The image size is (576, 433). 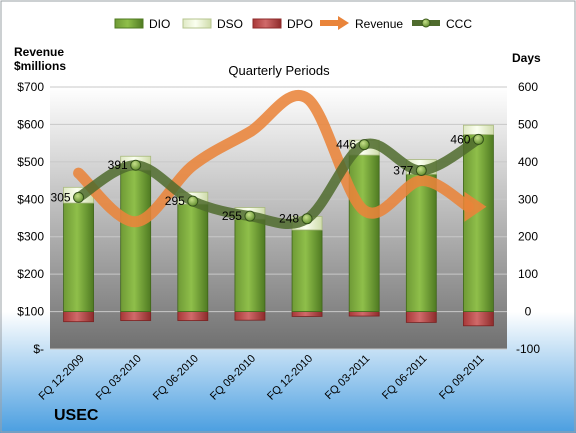 I want to click on chart-title: Quarterly Periods, so click(x=279, y=70).